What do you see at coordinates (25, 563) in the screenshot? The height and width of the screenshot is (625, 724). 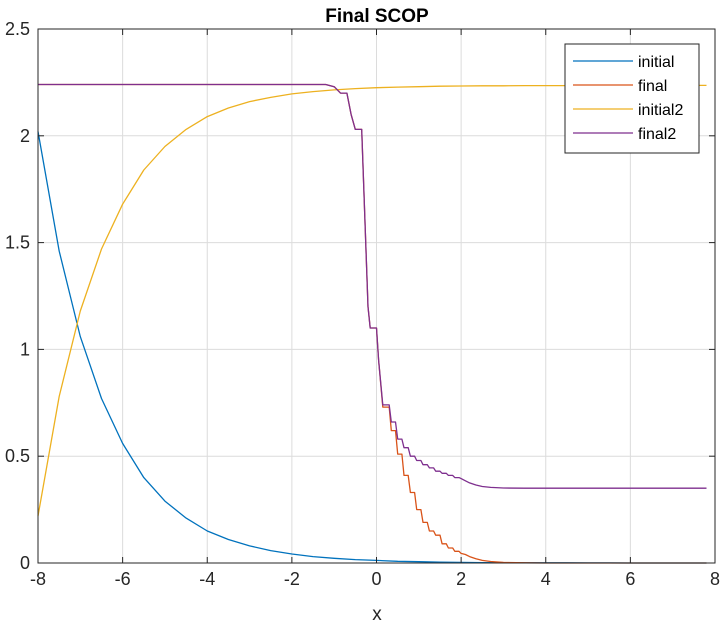 I see `y-tick-label: 0` at bounding box center [25, 563].